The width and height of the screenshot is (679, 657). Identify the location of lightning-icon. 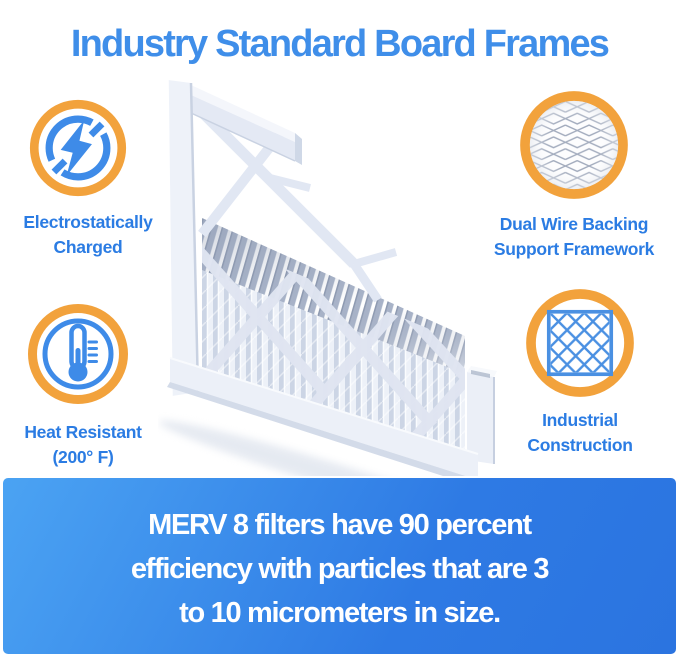
(78, 148).